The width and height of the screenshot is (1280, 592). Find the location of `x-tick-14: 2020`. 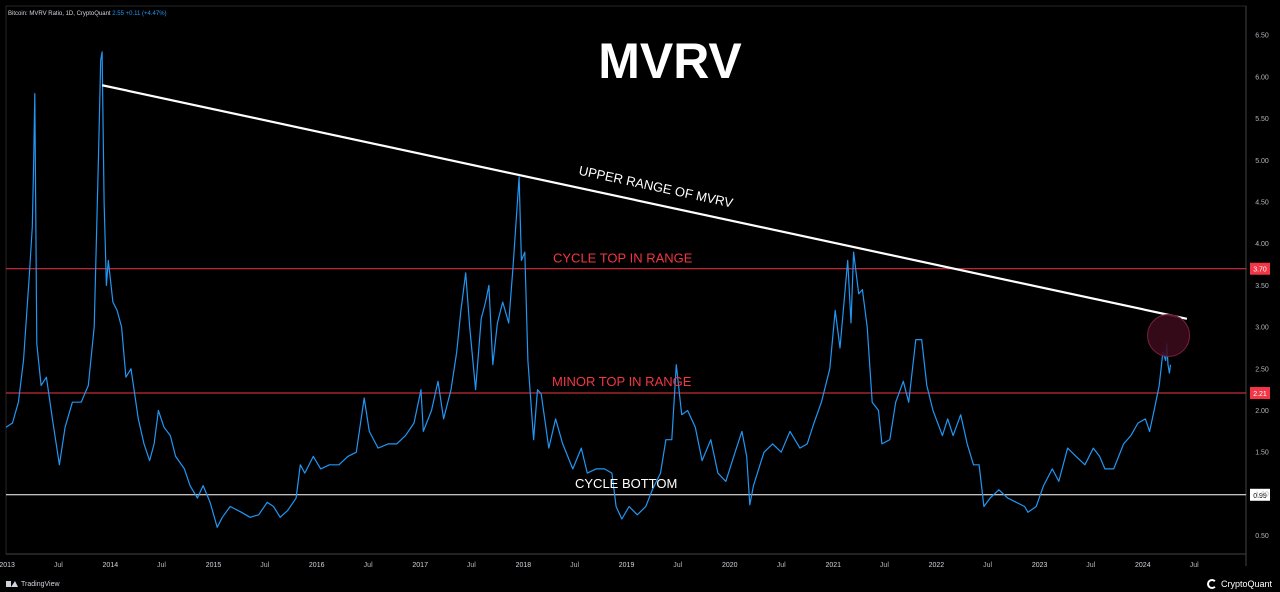

x-tick-14: 2020 is located at coordinates (730, 565).